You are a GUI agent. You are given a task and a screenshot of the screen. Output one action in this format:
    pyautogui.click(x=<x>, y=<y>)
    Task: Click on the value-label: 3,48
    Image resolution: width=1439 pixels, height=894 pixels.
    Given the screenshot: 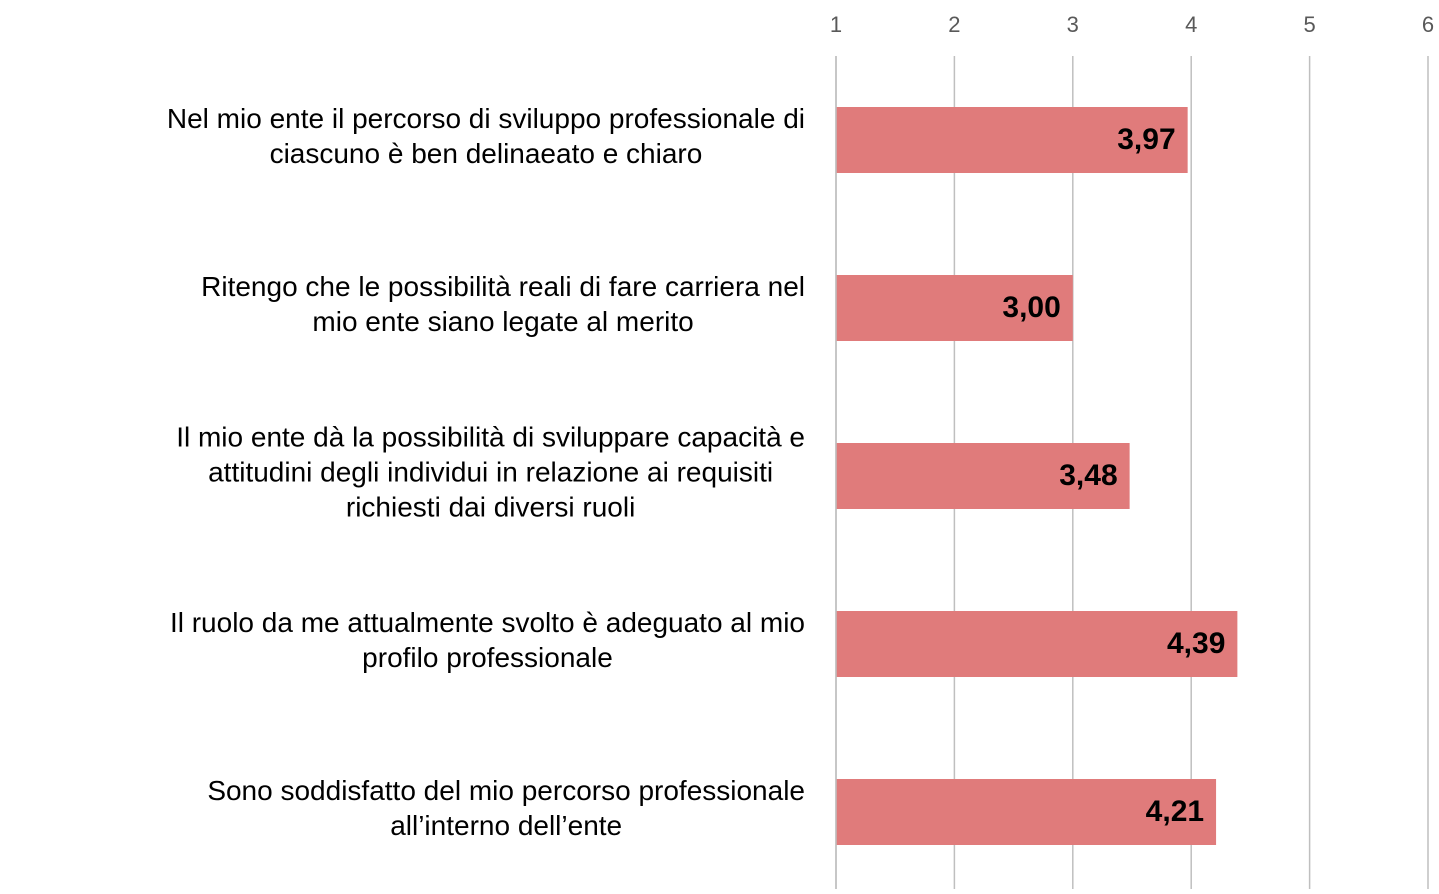 What is the action you would take?
    pyautogui.click(x=1088, y=475)
    